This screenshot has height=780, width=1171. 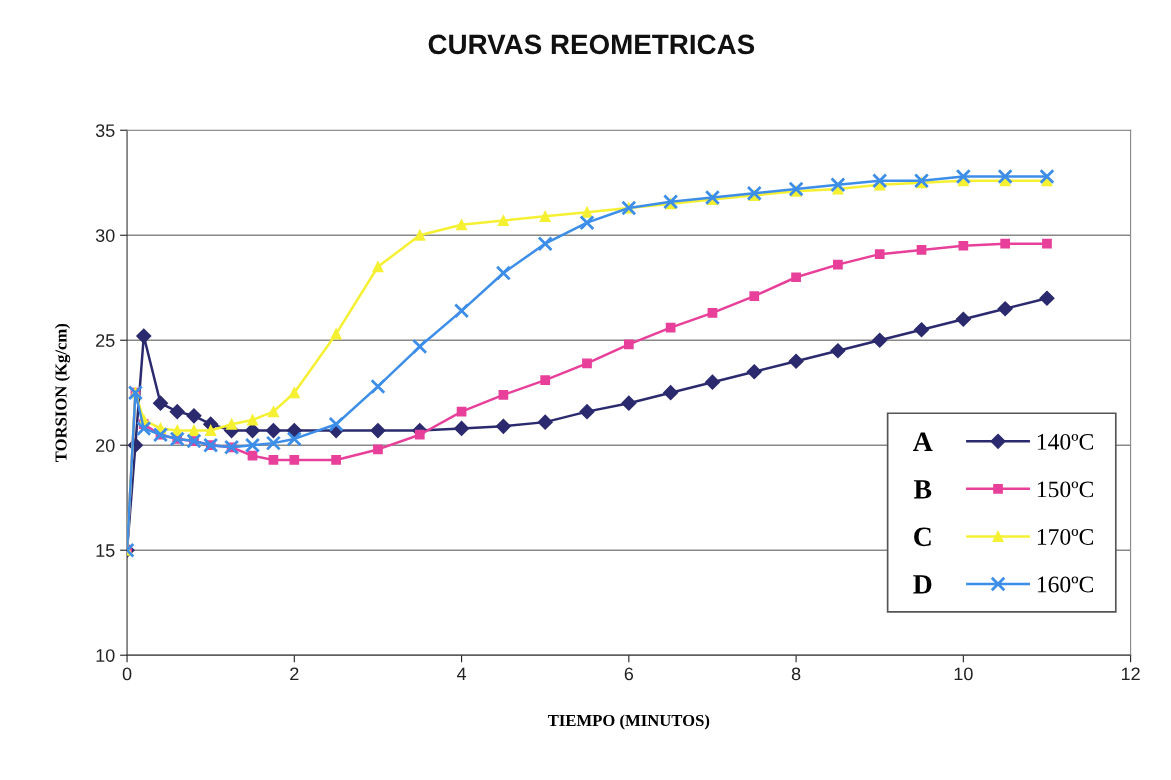 I want to click on y-tick-label: 35, so click(x=105, y=130).